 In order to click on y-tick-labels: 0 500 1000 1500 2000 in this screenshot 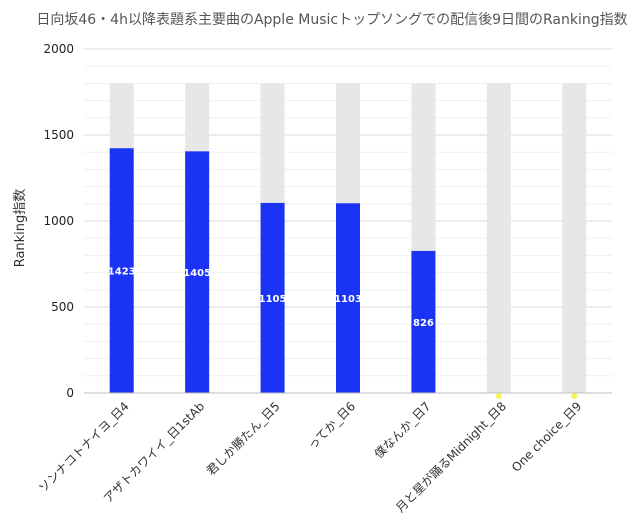, I will do `click(58, 221)`.